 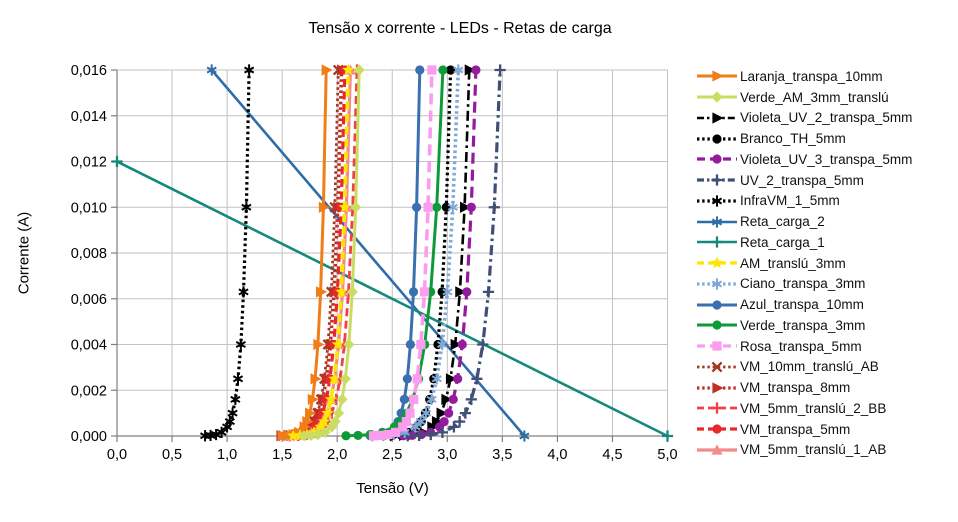 I want to click on legend-item: AM_translú_3mm, so click(x=804, y=263).